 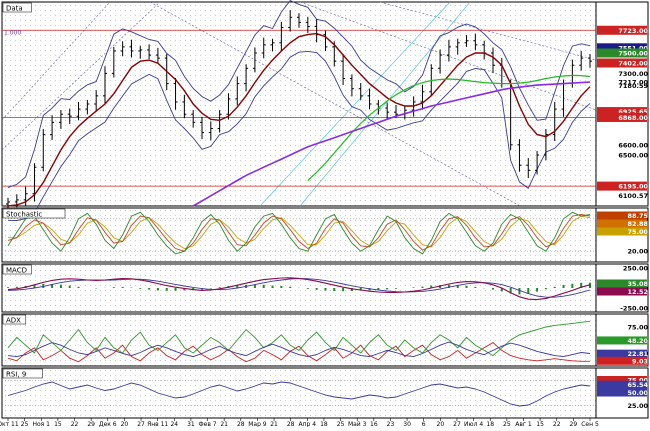 What do you see at coordinates (633, 86) in the screenshot?
I see `axis-tick-label-0: 7180.59` at bounding box center [633, 86].